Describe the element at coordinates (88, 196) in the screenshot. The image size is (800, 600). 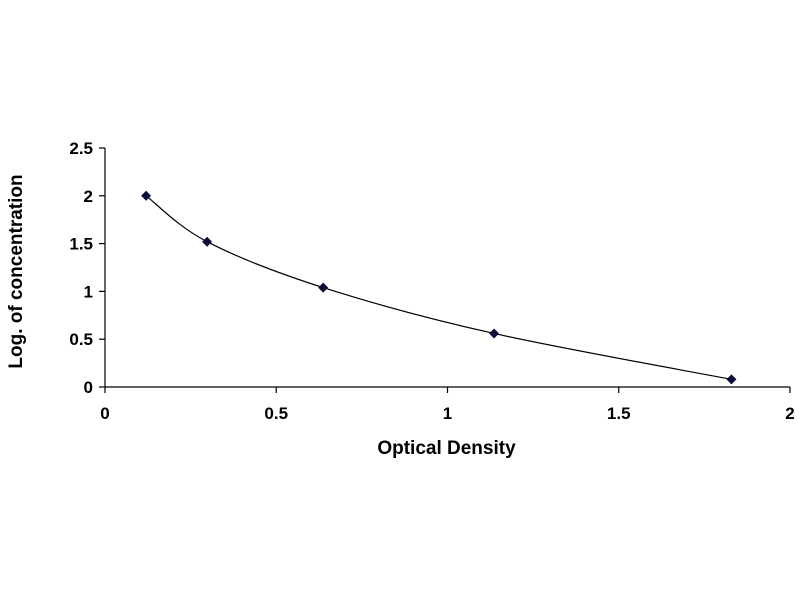
I see `y-tick-label: 2` at that location.